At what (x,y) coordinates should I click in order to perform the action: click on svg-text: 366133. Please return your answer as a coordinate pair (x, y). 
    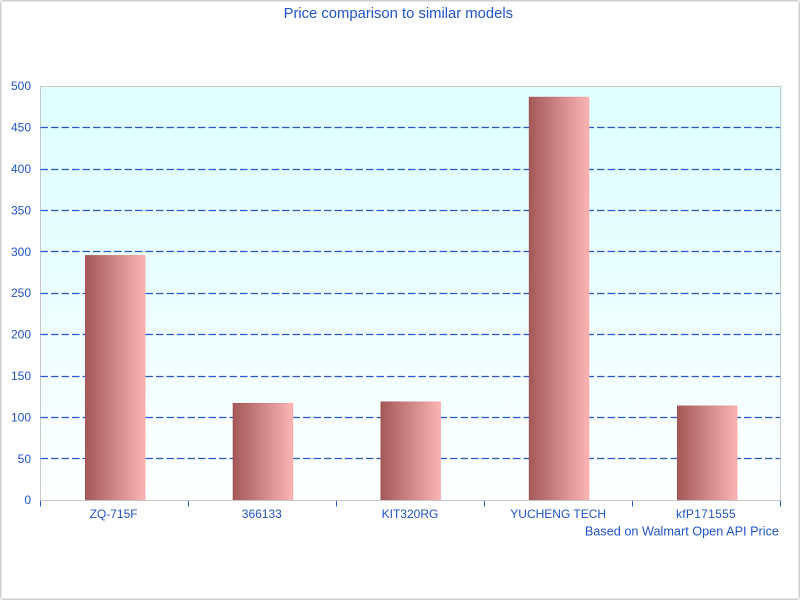
    Looking at the image, I should click on (262, 514).